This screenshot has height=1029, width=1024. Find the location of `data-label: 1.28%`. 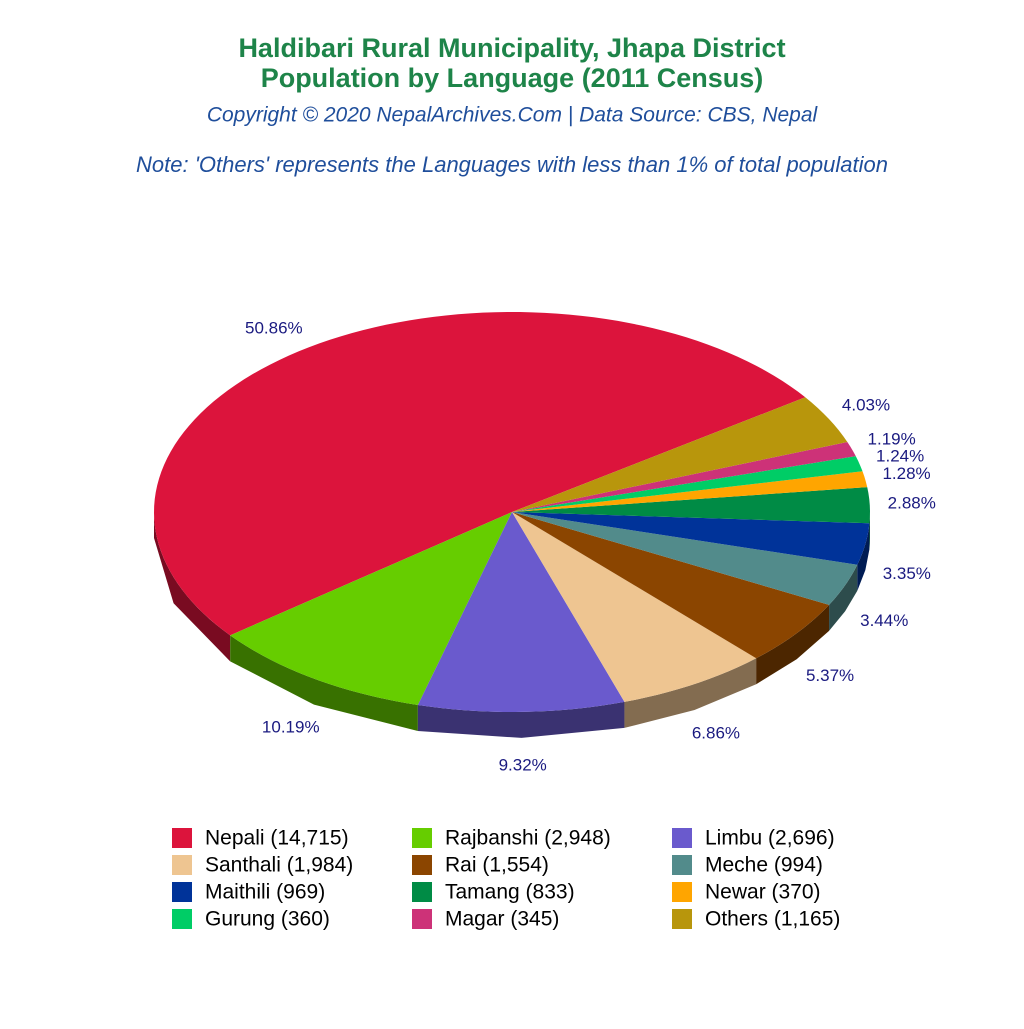

data-label: 1.28% is located at coordinates (906, 473).